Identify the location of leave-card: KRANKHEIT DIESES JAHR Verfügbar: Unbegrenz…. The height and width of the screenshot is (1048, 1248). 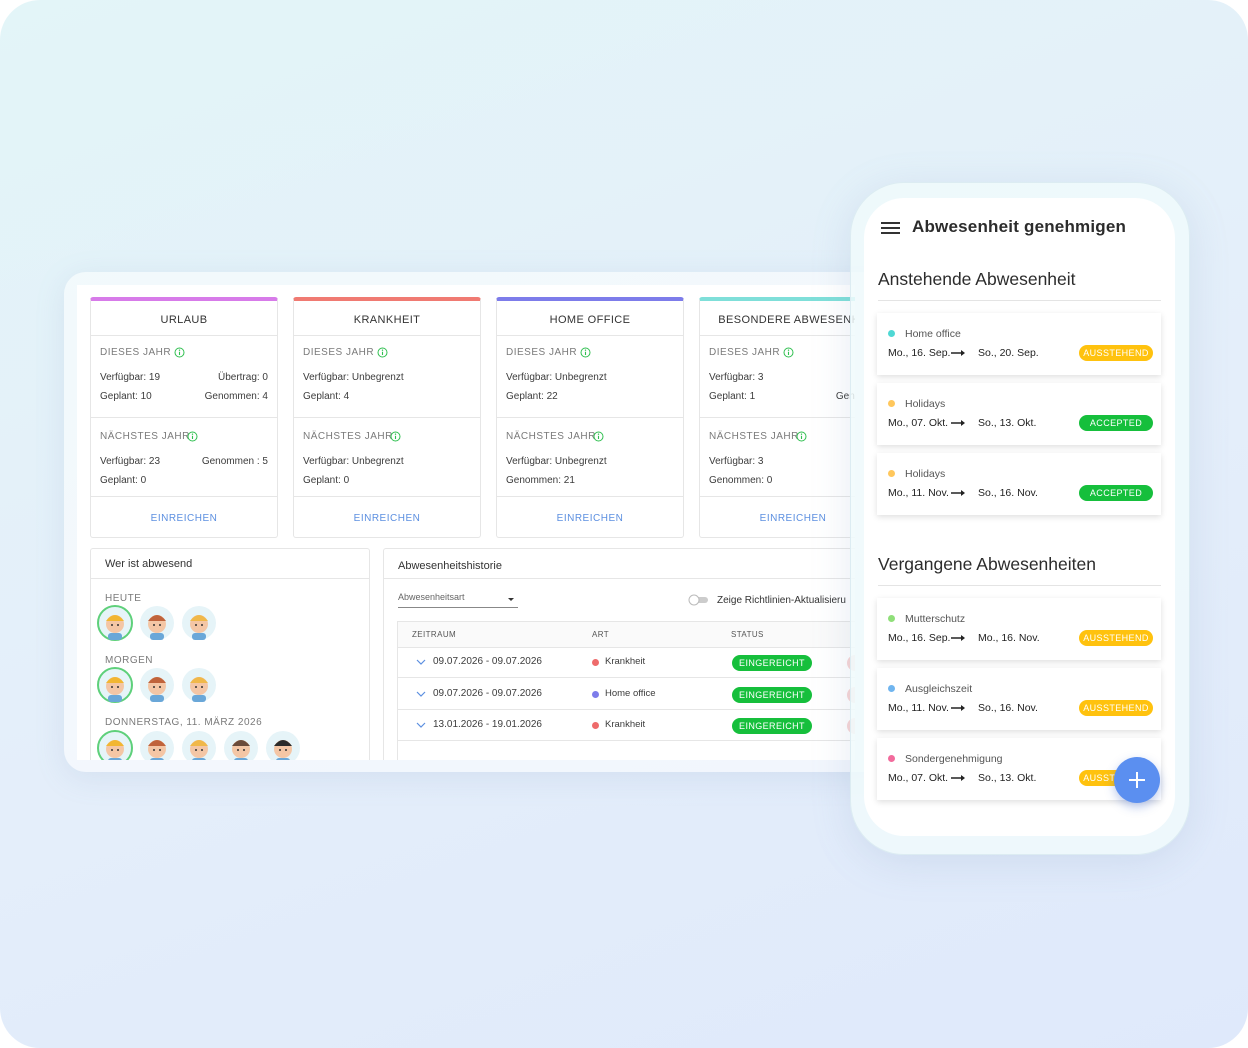
(387, 417).